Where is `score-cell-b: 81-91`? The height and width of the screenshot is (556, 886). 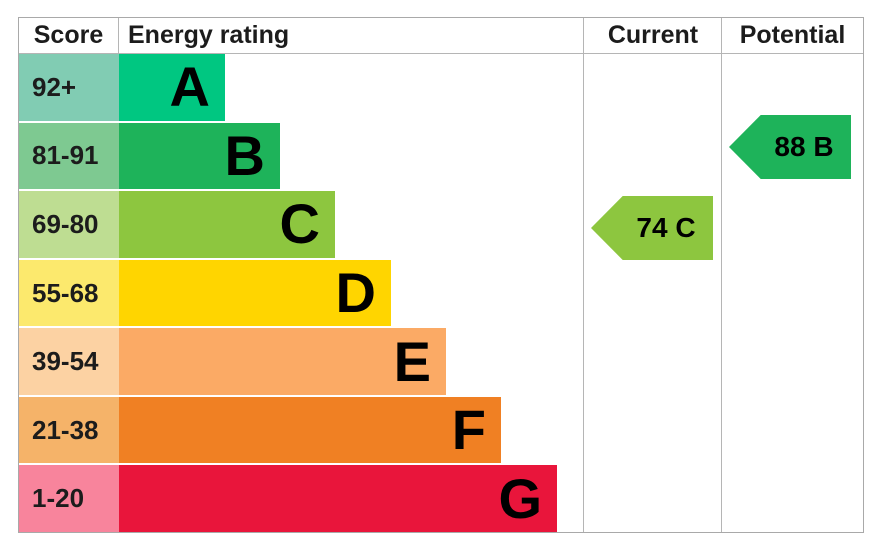 score-cell-b: 81-91 is located at coordinates (69, 156).